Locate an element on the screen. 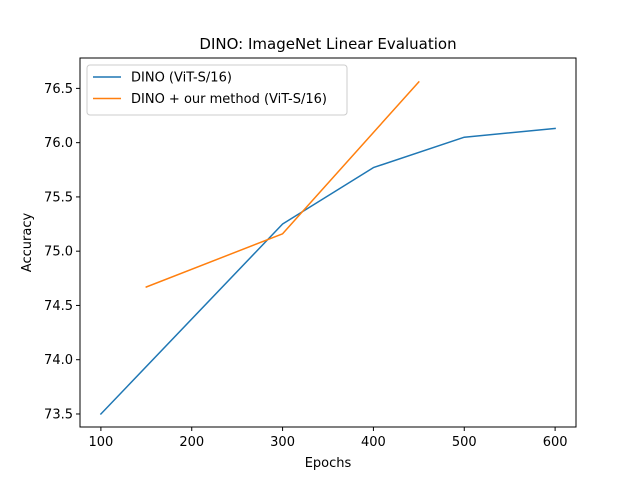 Image resolution: width=640 pixels, height=480 pixels. legend-box is located at coordinates (217, 90).